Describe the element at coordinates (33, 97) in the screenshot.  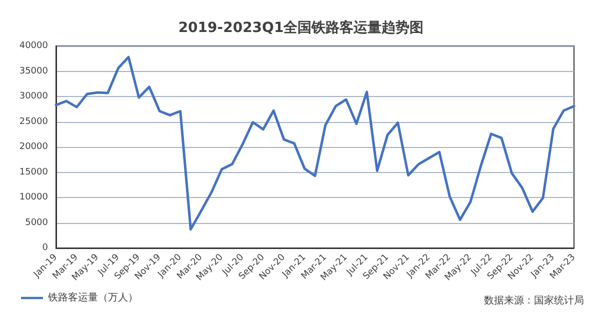
I see `y-tick-label: 30000` at that location.